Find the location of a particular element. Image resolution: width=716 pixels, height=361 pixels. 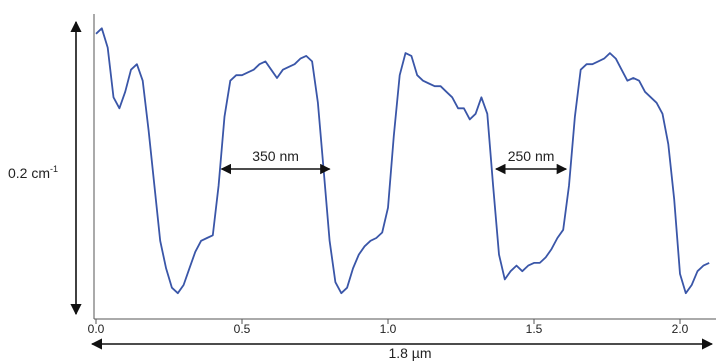

x-ticks: 0.0 0.5 1.0 1.5 2.0 is located at coordinates (388, 327).